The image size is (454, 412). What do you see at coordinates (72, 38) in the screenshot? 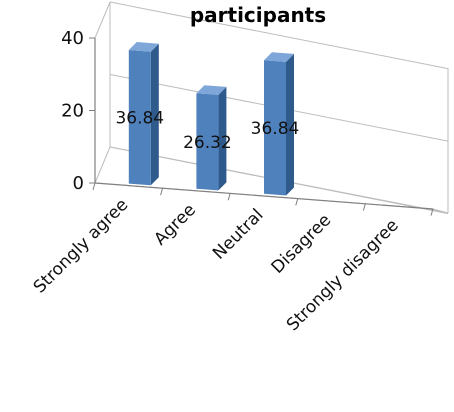
I see `y-tick-label: 40` at bounding box center [72, 38].